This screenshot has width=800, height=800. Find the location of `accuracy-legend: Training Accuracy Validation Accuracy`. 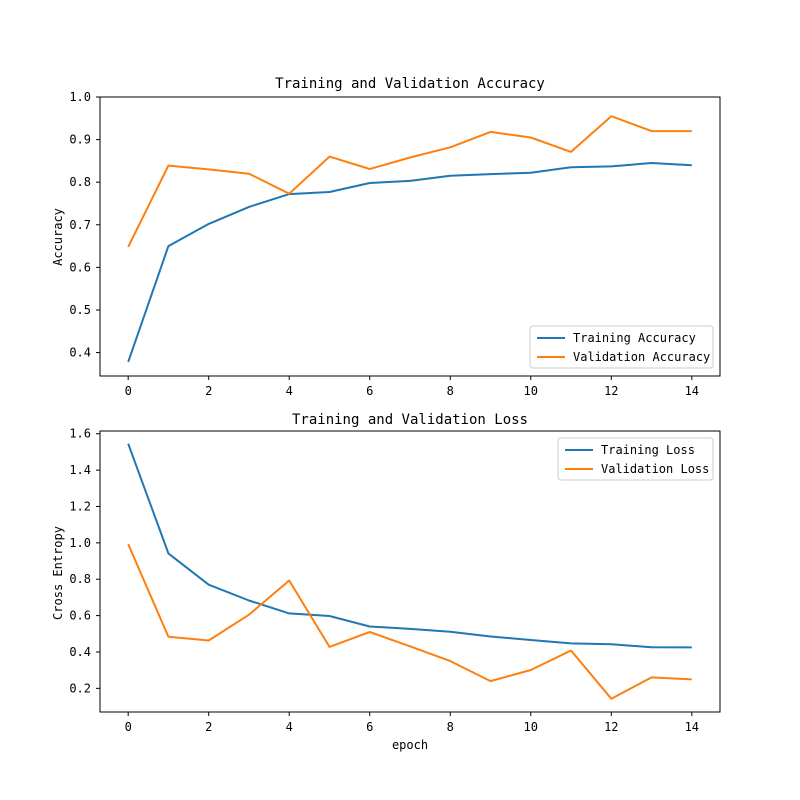

accuracy-legend: Training Accuracy Validation Accuracy is located at coordinates (621, 347).